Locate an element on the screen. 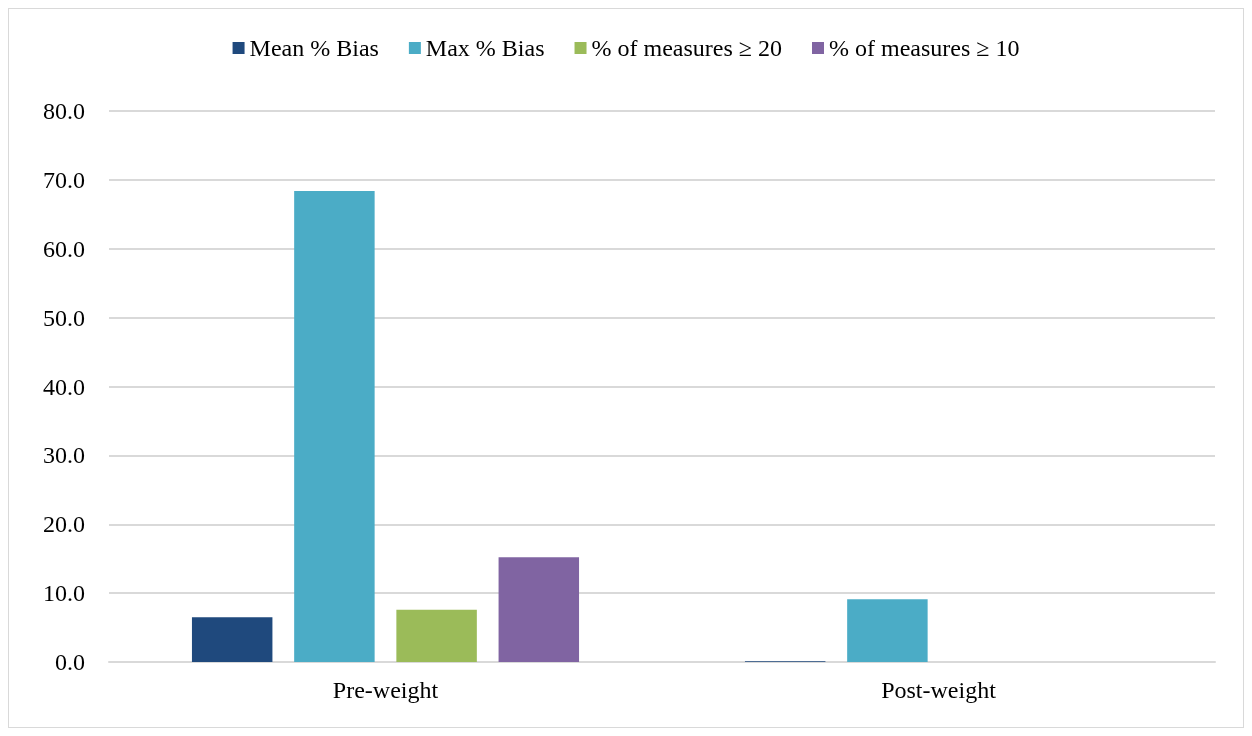  legend-label: Max % Bias is located at coordinates (485, 48).